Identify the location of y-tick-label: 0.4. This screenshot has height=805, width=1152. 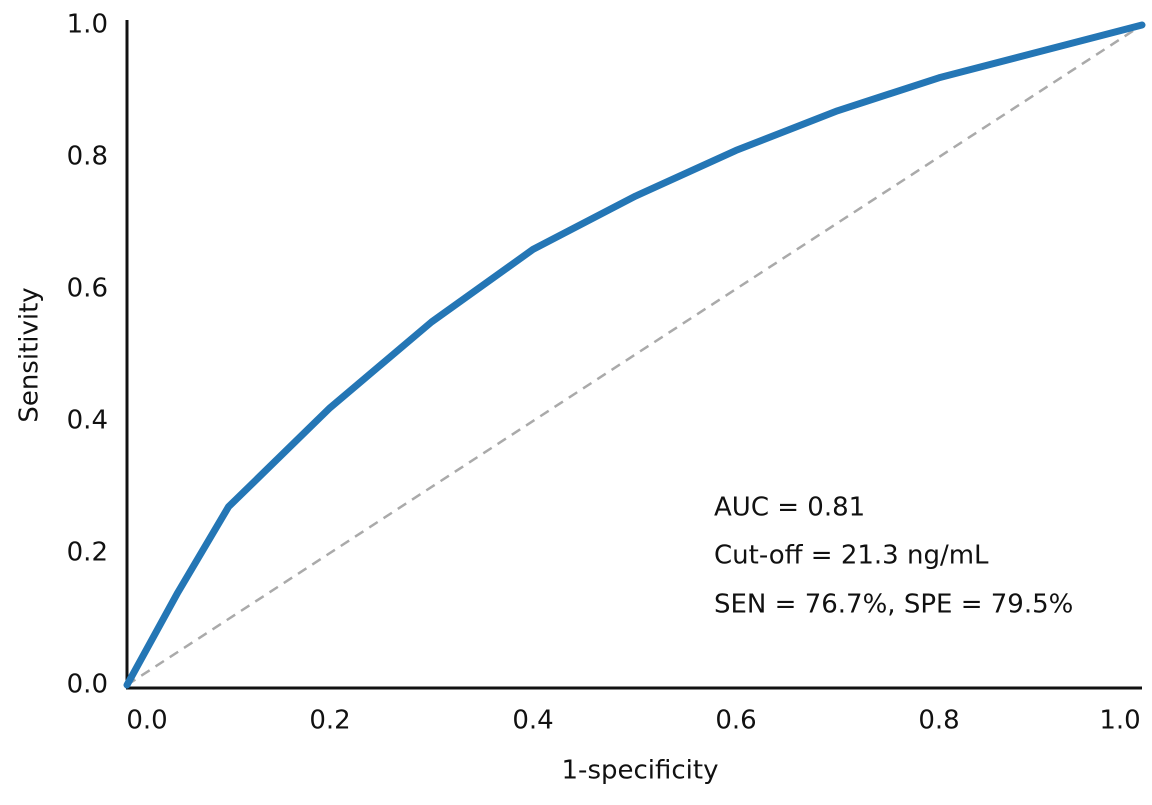
(87, 421).